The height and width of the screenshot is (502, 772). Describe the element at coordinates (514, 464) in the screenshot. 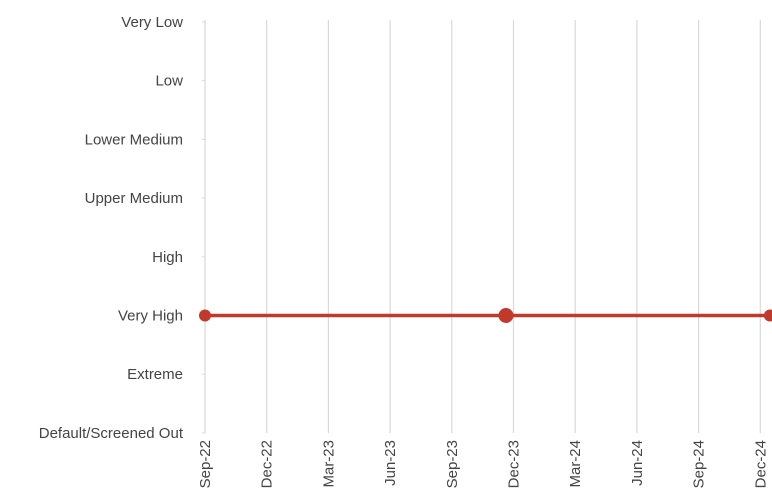

I see `x-tick-label: Dec-23` at that location.